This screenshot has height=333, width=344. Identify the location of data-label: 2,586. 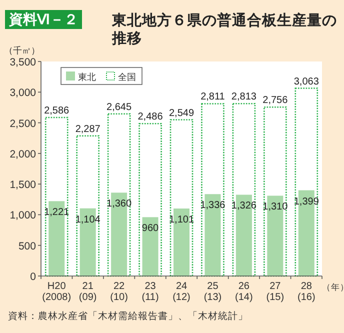
(57, 111).